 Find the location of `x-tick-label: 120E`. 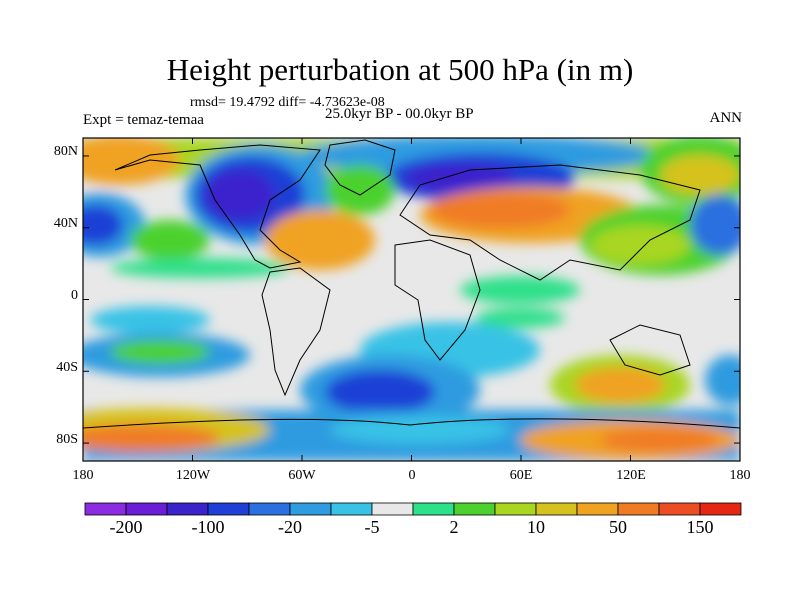

x-tick-label: 120E is located at coordinates (631, 475).